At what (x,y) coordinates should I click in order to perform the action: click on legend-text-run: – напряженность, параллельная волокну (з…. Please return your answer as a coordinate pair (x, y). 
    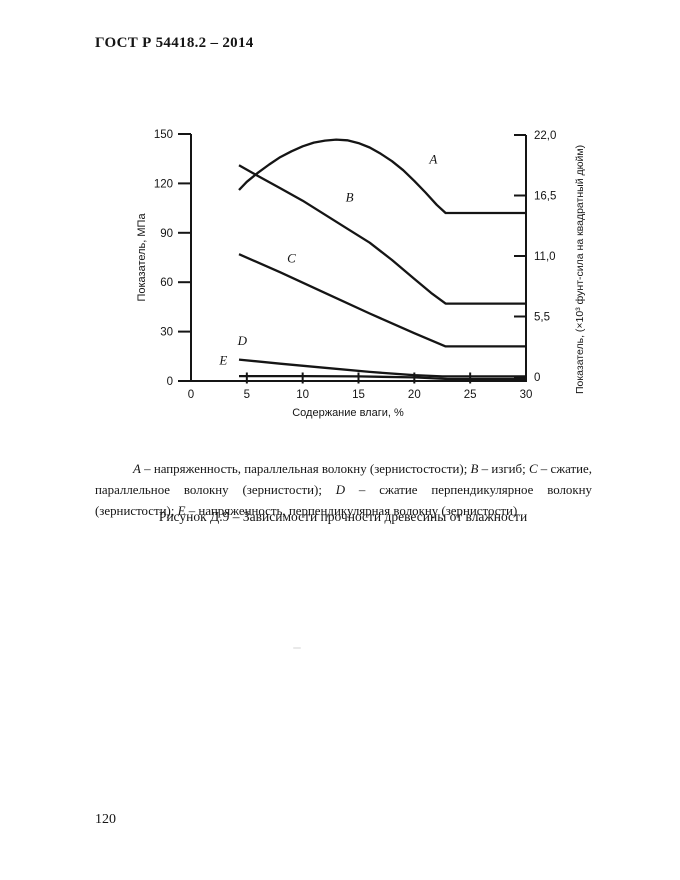
    Looking at the image, I should click on (305, 468).